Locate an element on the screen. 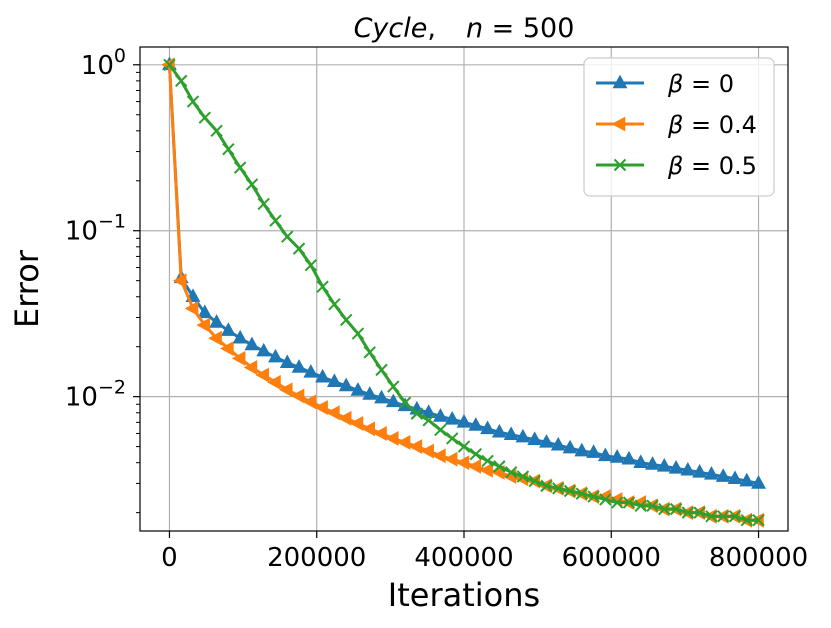  y-tick-label: 10⁰ is located at coordinates (103, 63).